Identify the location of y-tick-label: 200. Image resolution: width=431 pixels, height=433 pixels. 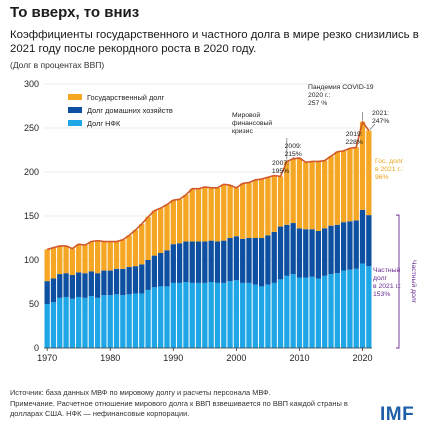
(31, 172).